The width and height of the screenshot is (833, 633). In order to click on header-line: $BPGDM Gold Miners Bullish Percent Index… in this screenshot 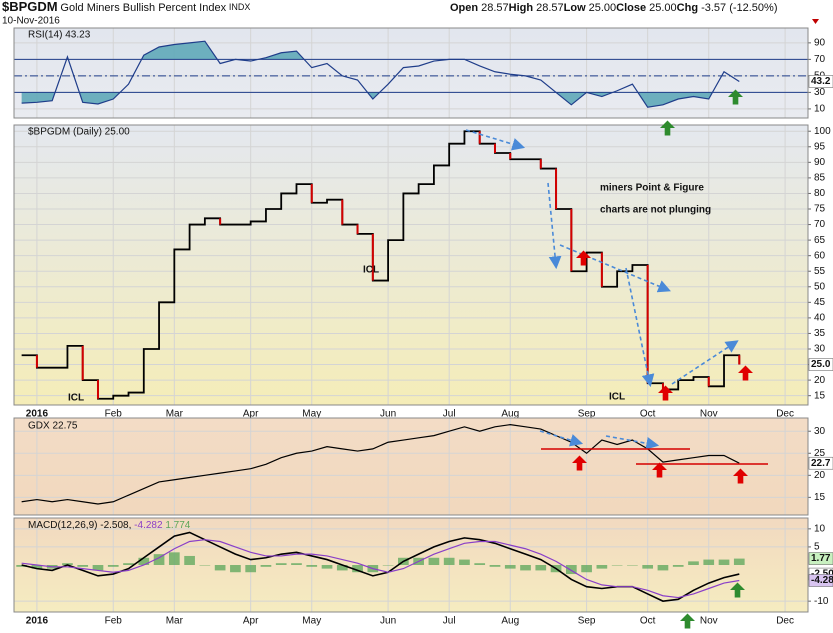, I will do `click(126, 7)`.